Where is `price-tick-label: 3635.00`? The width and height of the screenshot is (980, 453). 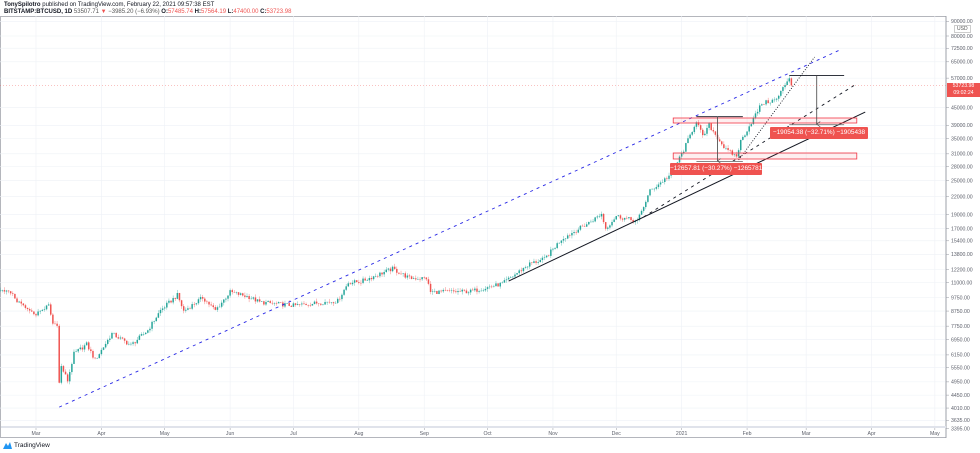 price-tick-label: 3635.00 is located at coordinates (960, 421).